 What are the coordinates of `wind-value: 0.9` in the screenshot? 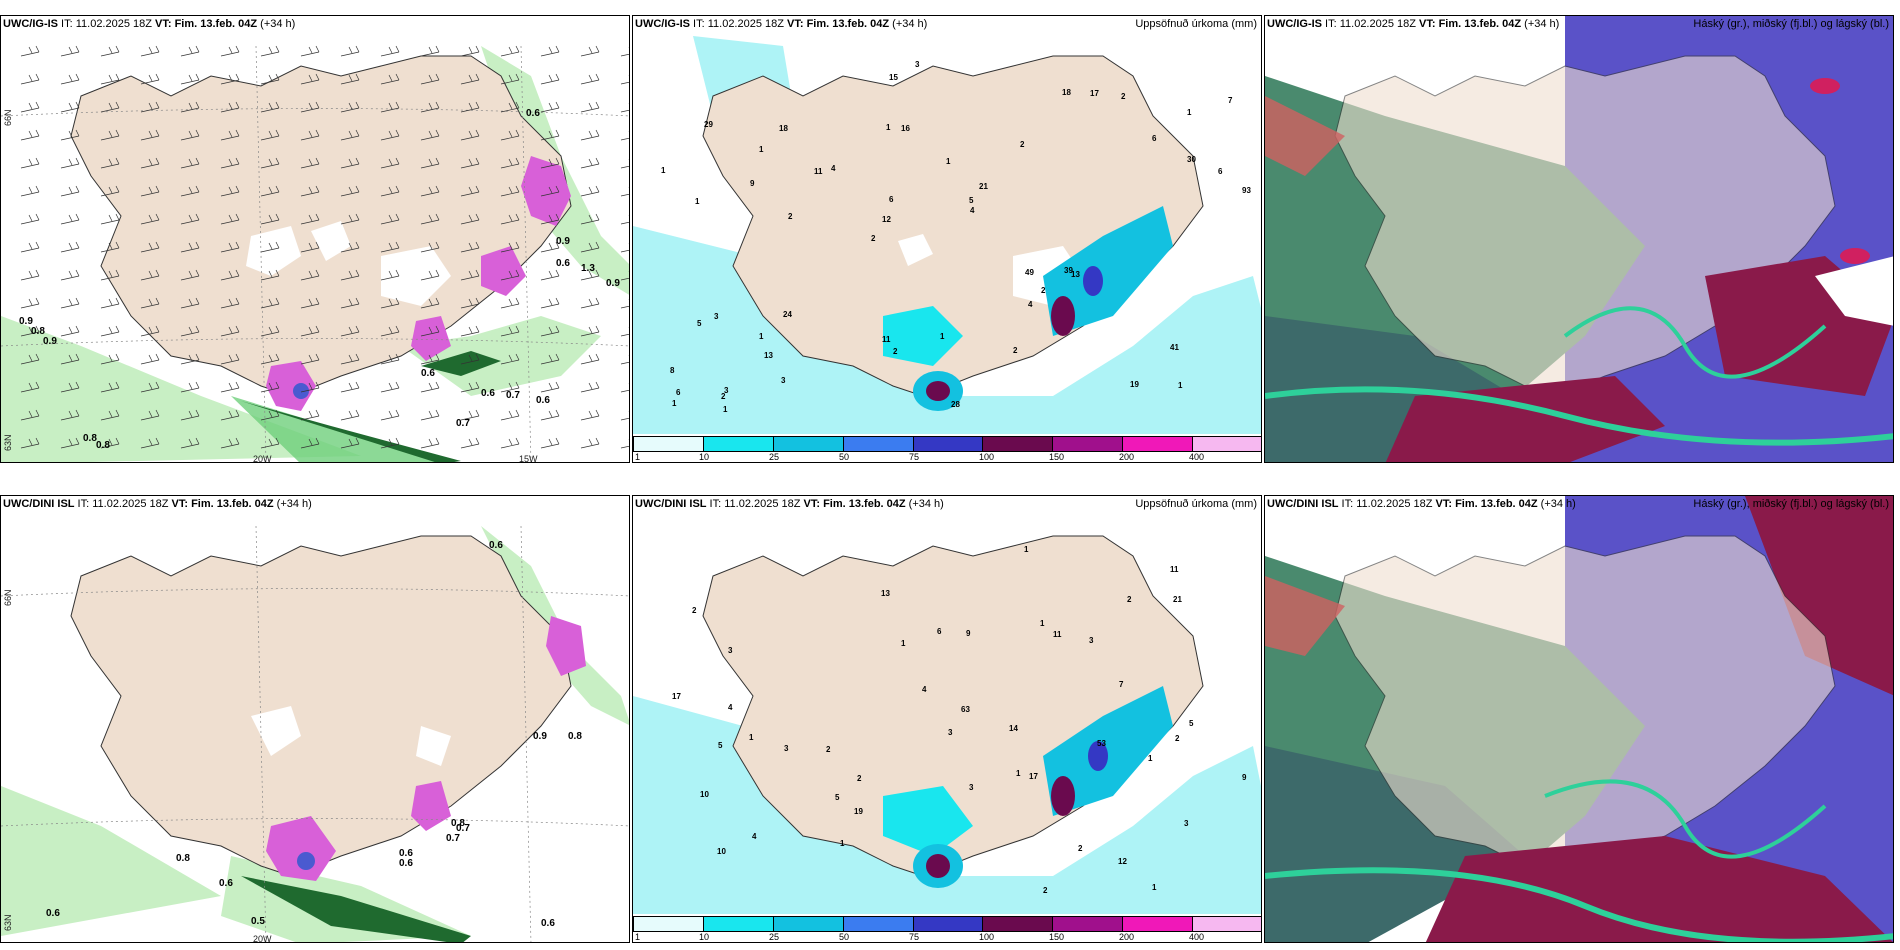 It's located at (613, 283).